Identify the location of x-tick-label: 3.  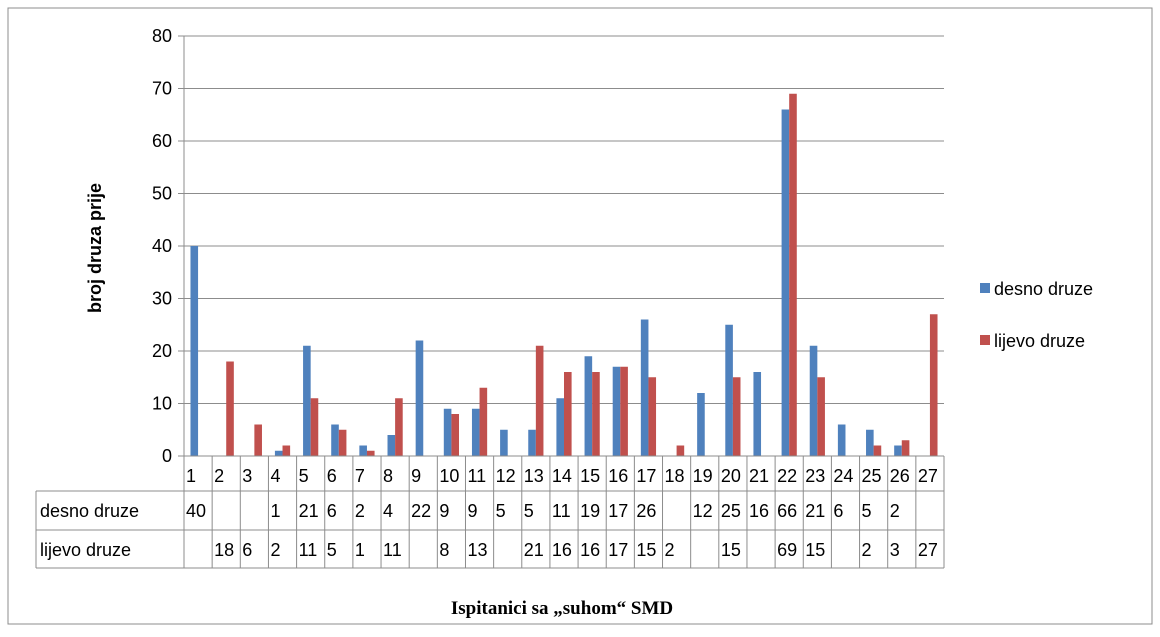
(247, 476).